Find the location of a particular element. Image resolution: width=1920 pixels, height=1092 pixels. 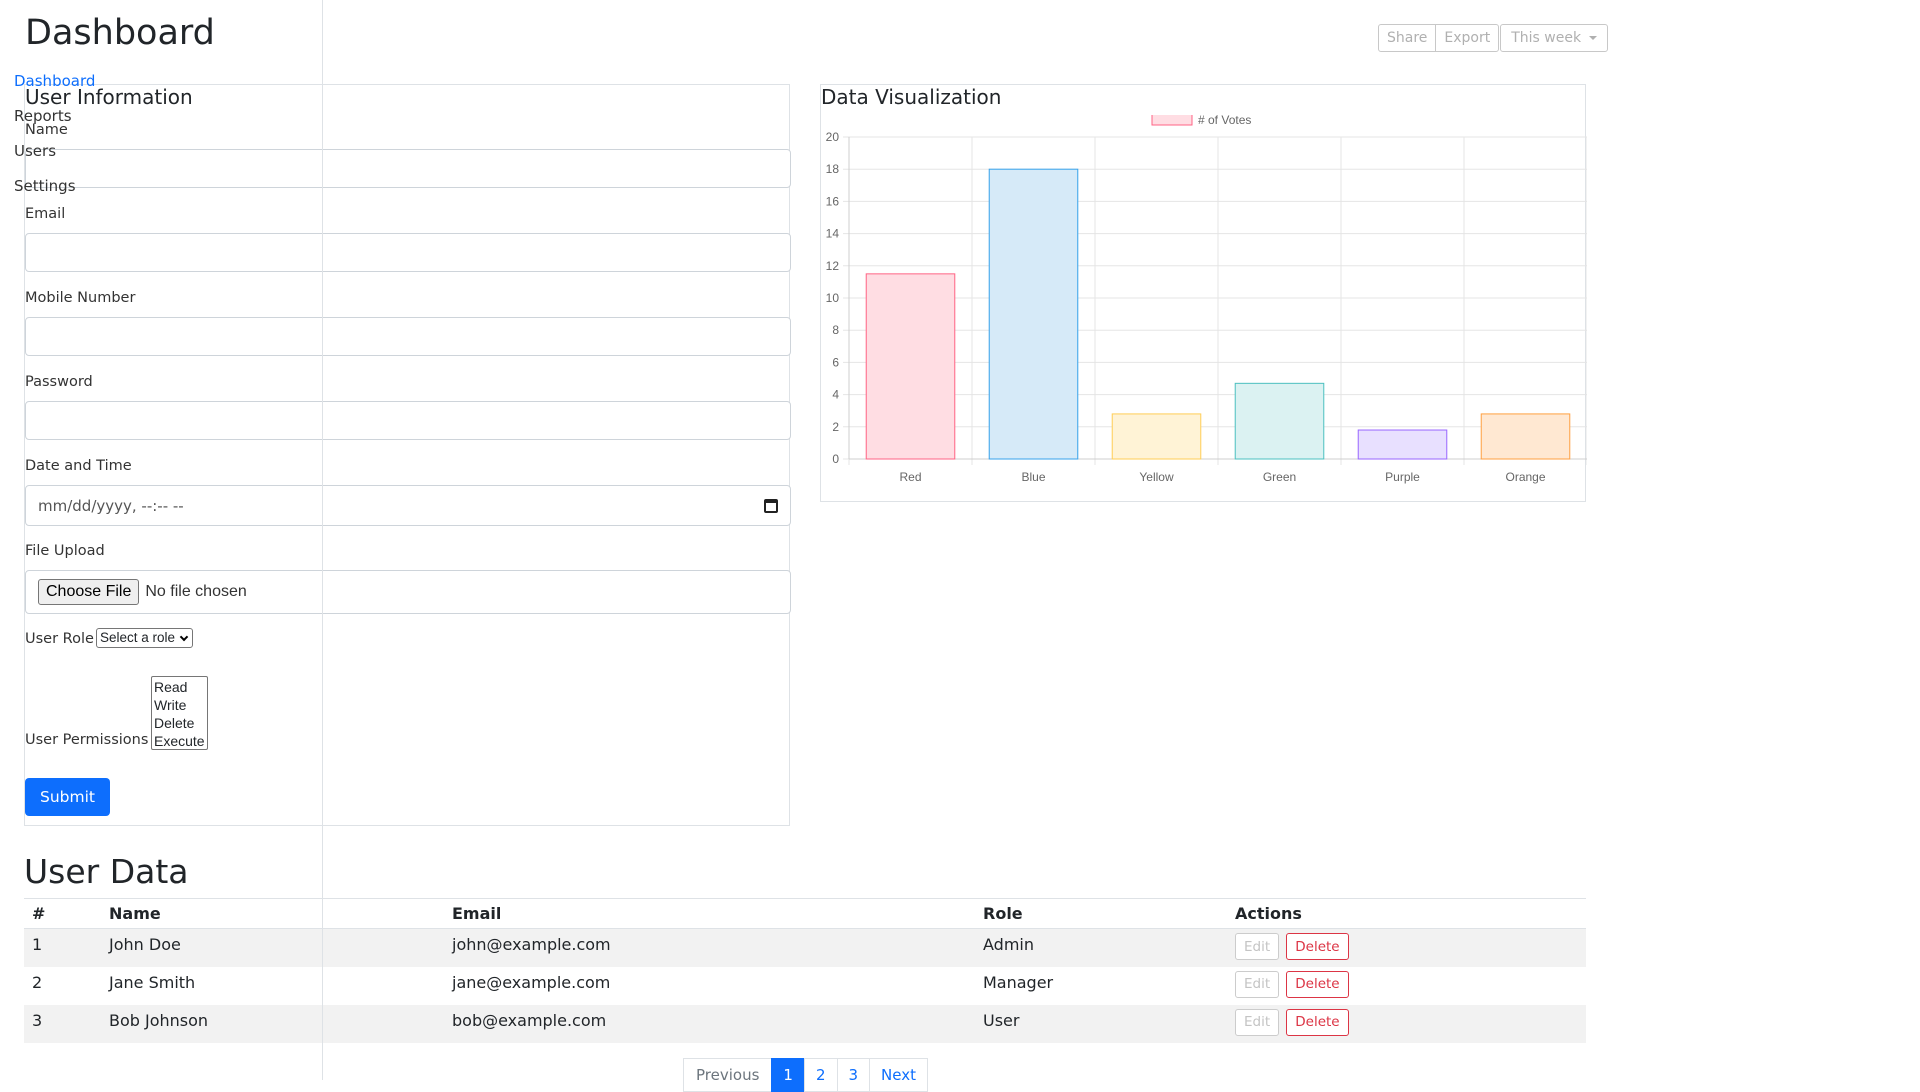

table-header-row: # Name Email Role Actions is located at coordinates (805, 913).